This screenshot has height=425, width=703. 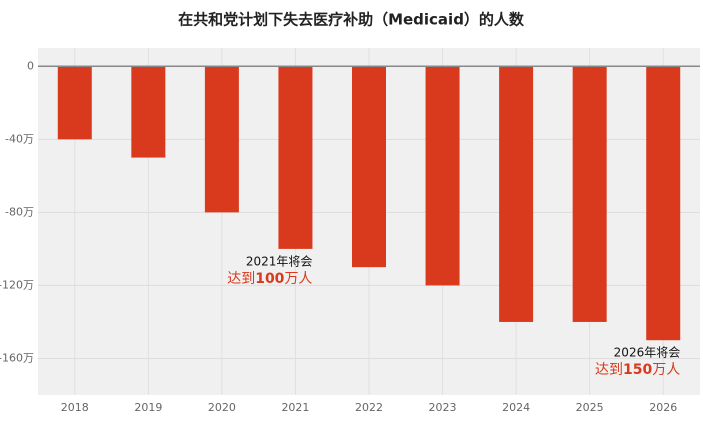 I want to click on y-tick-label: -160万, so click(x=17, y=357).